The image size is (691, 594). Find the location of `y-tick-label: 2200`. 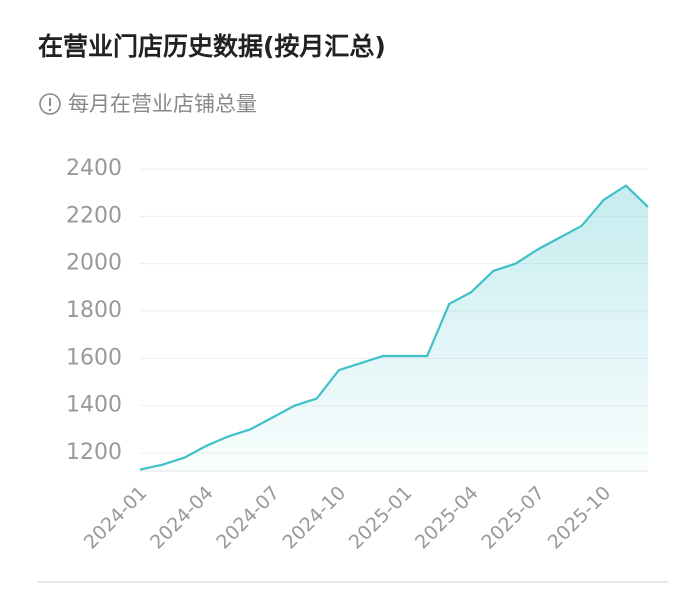

y-tick-label: 2200 is located at coordinates (94, 215).